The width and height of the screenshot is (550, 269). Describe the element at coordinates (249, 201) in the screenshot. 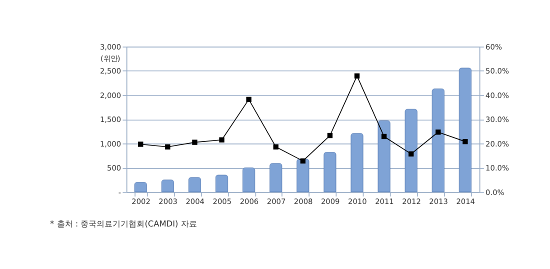

I see `x-tick-label: 2006` at that location.